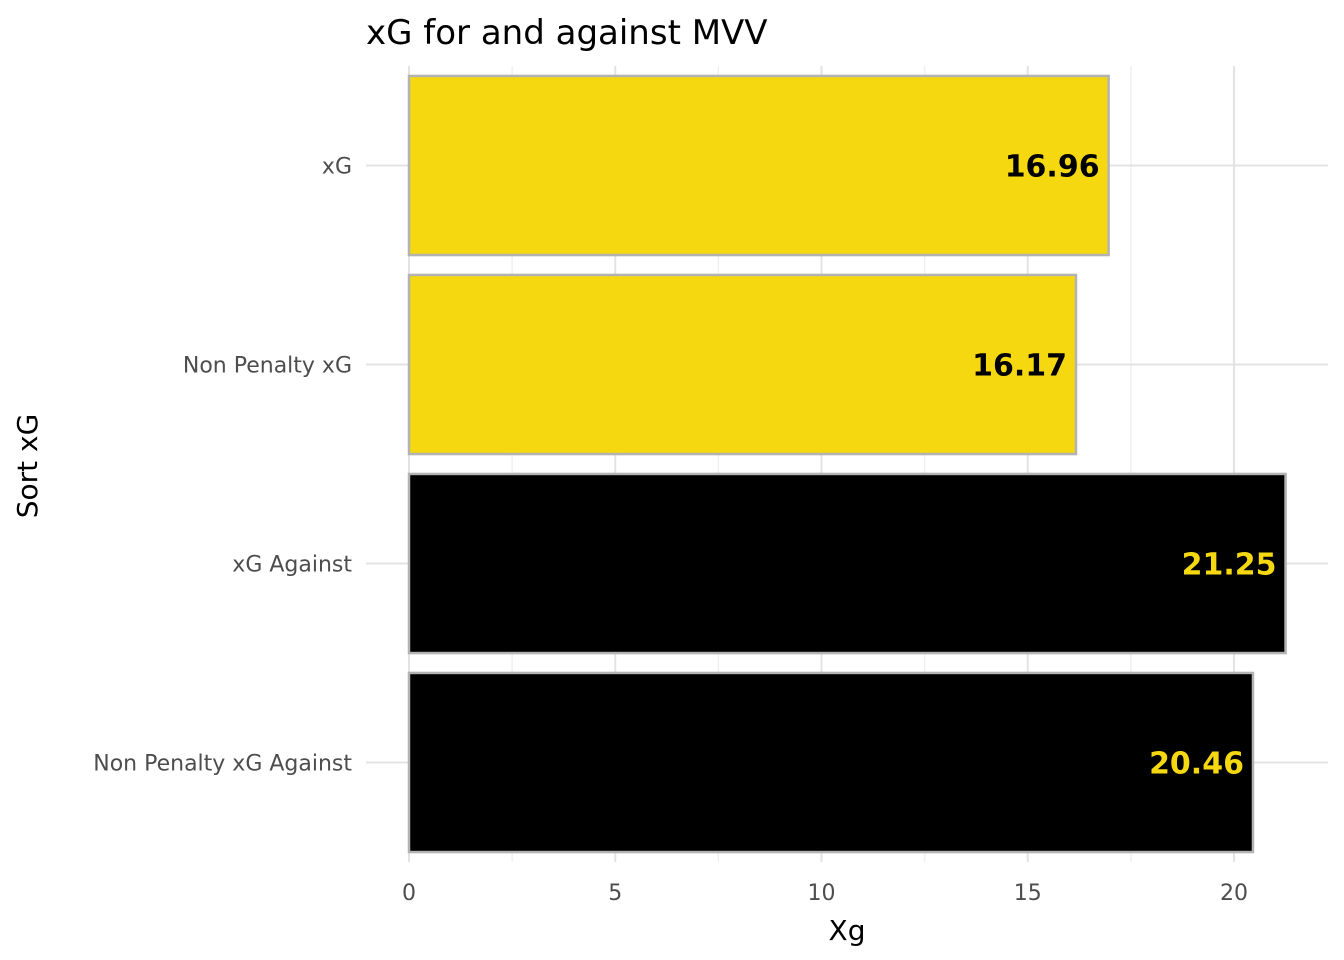 The width and height of the screenshot is (1344, 960). What do you see at coordinates (292, 565) in the screenshot?
I see `y-tick-label: xG Against` at bounding box center [292, 565].